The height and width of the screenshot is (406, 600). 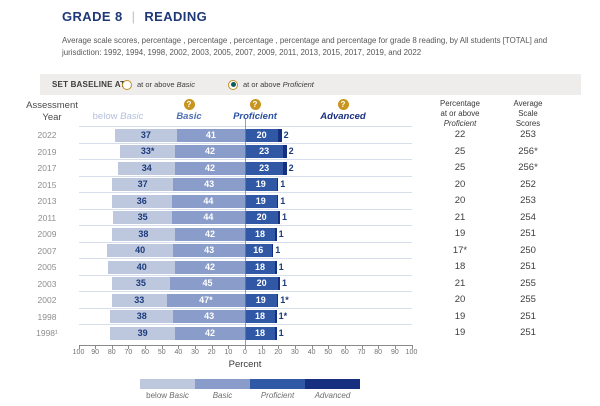 I want to click on year-label: 2013, so click(x=47, y=201).